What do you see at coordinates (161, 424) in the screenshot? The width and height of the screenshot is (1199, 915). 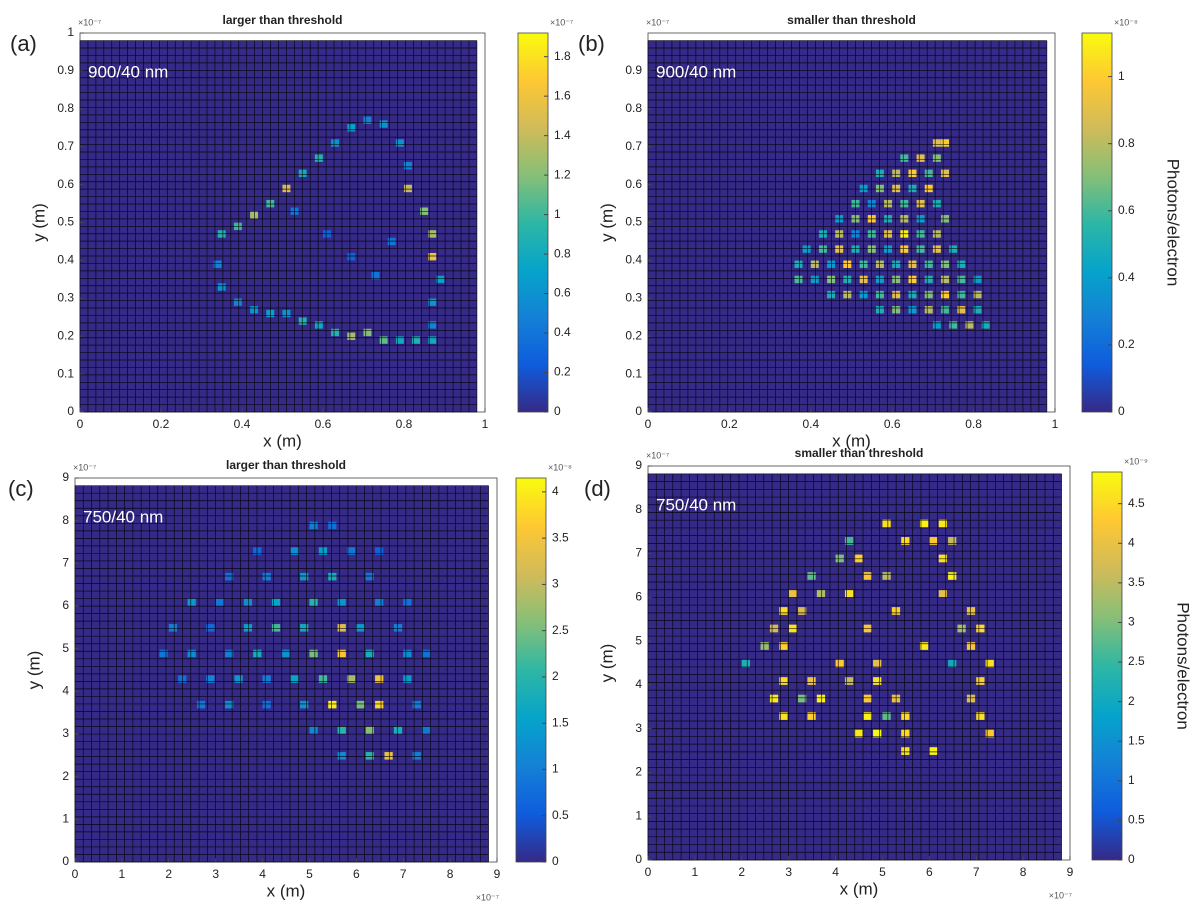 I see `x-tick-label: 0.2` at bounding box center [161, 424].